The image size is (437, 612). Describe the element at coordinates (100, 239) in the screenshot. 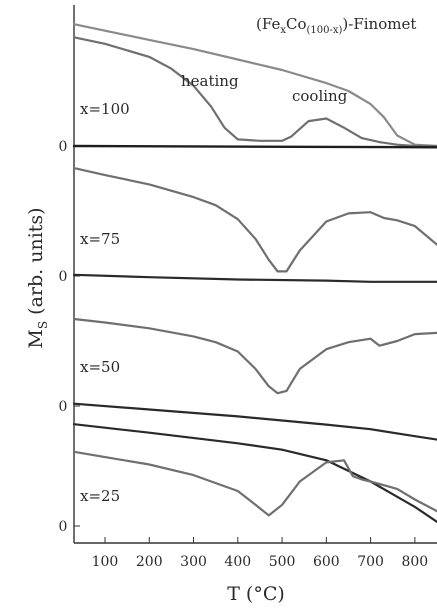

I see `panel-label: x=75` at that location.